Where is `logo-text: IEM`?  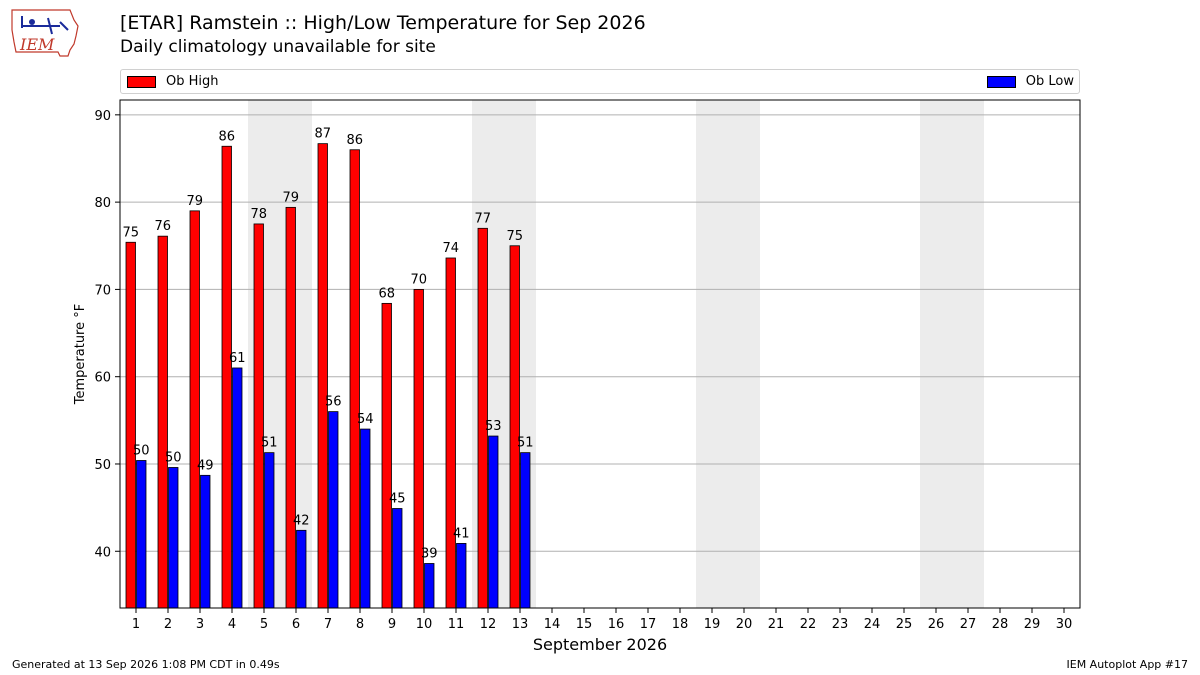 logo-text: IEM is located at coordinates (37, 44).